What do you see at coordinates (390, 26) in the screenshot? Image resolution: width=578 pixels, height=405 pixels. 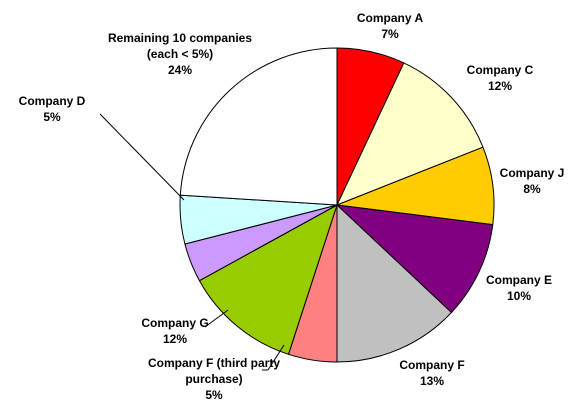 I see `slice-label: Company A 7%` at bounding box center [390, 26].